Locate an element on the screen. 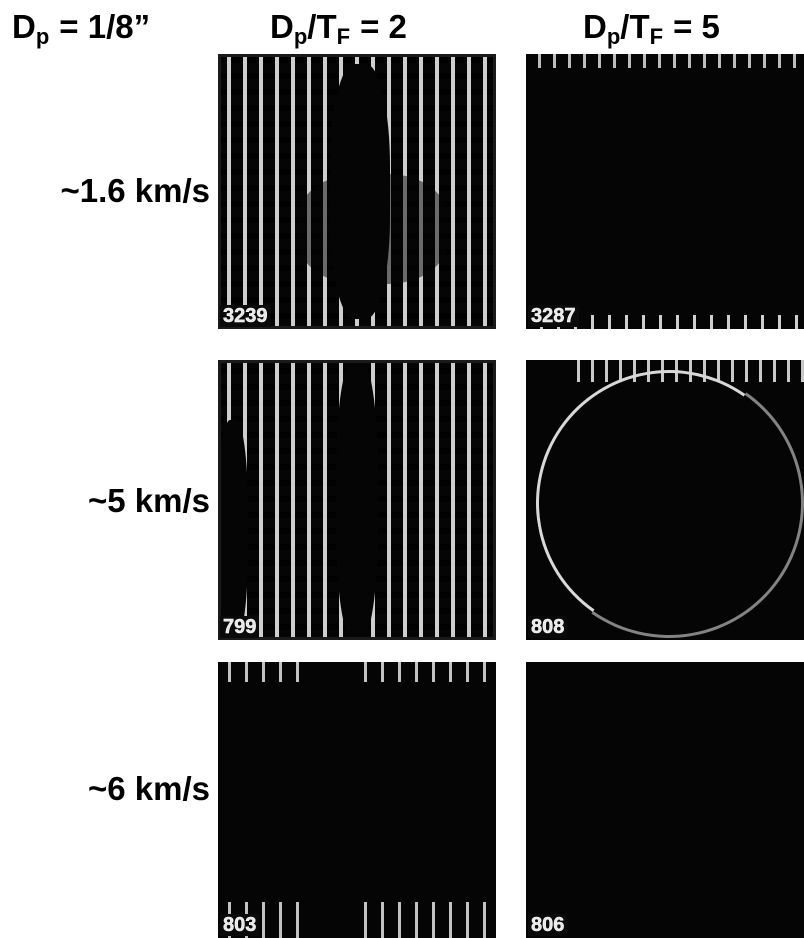 This screenshot has width=804, height=938. photo-number: 806 is located at coordinates (548, 925).